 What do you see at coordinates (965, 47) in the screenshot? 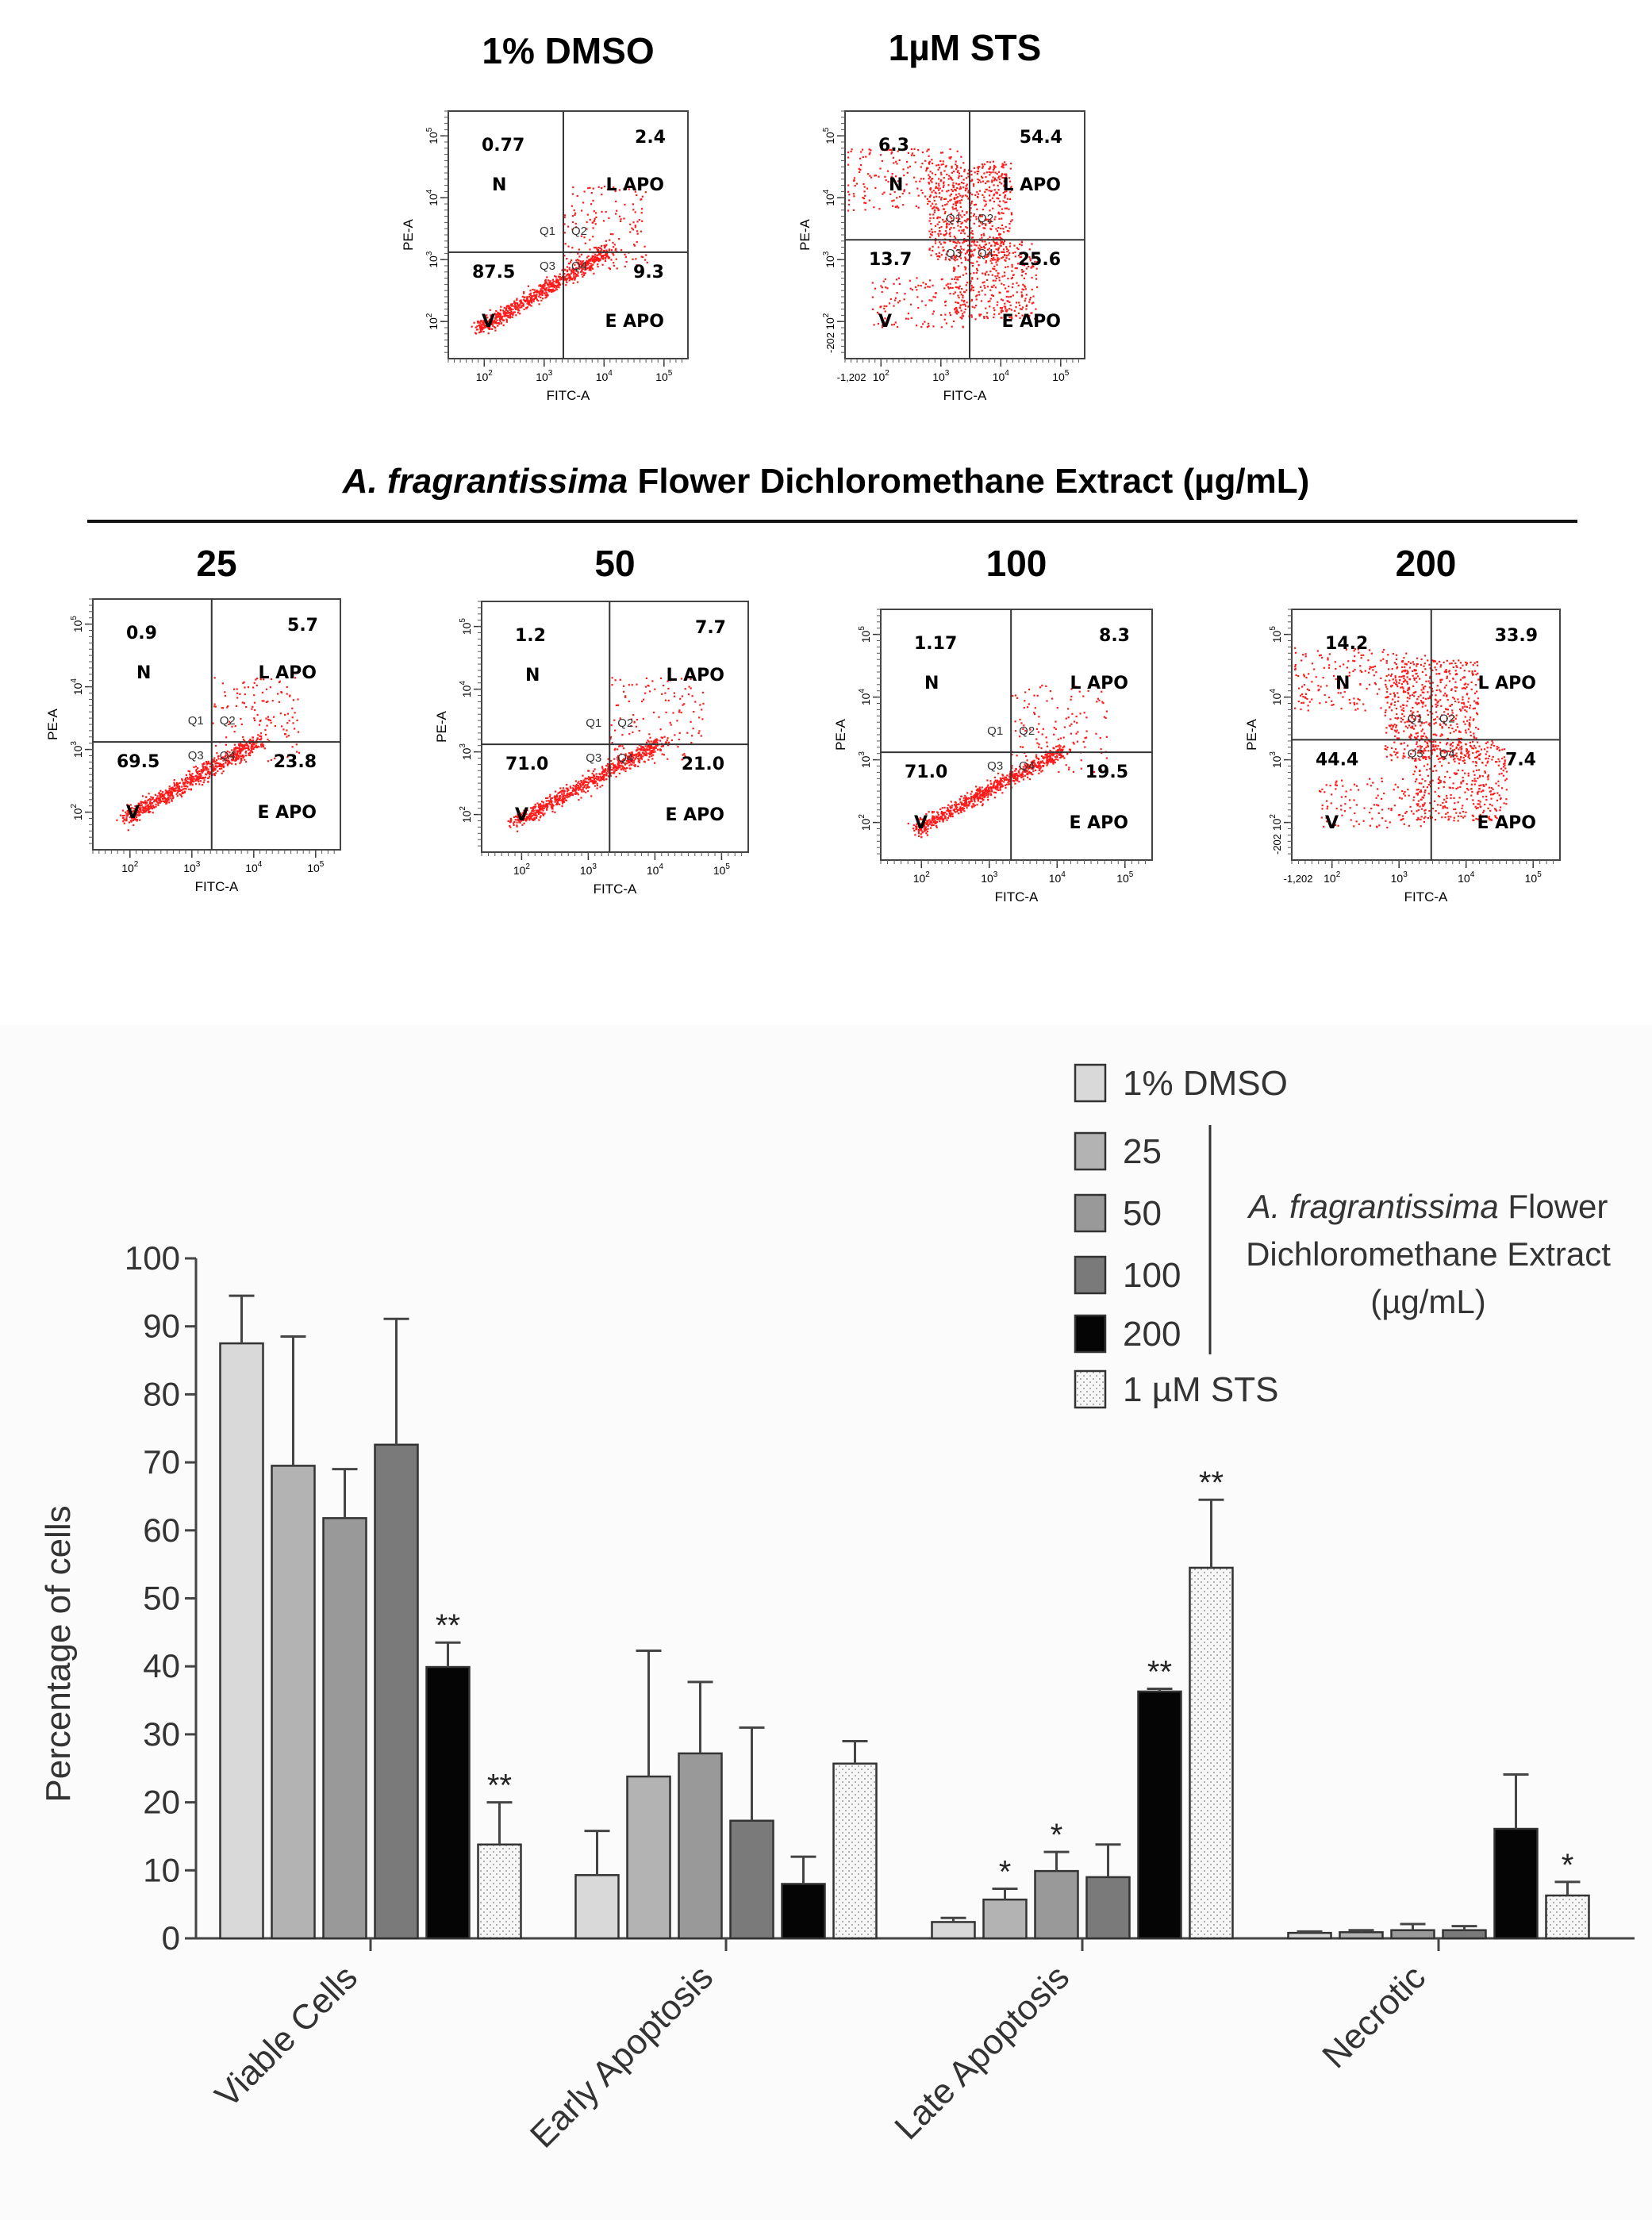
I see `flow-panel-title: 1µM STS` at bounding box center [965, 47].